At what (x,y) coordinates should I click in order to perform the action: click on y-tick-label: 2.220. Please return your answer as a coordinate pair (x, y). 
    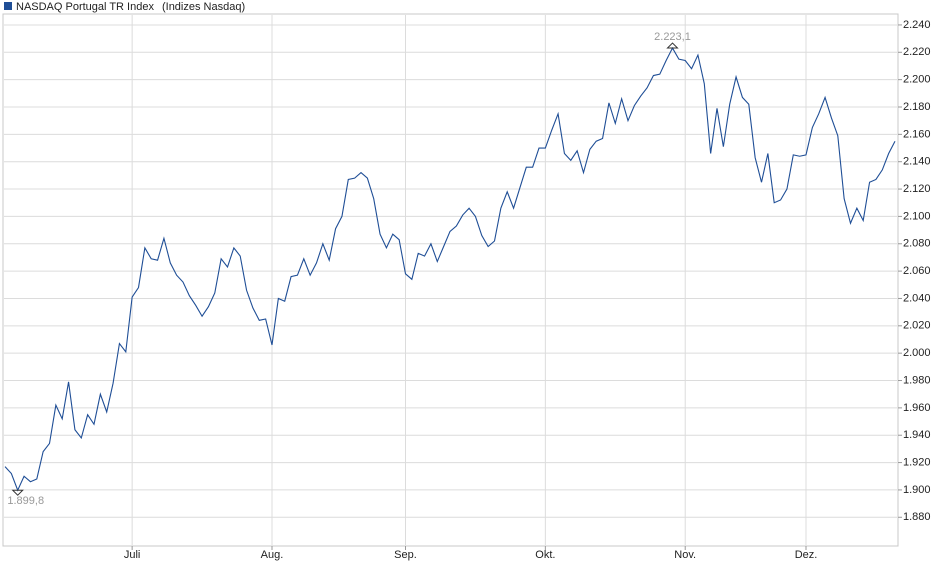
    Looking at the image, I should click on (917, 52).